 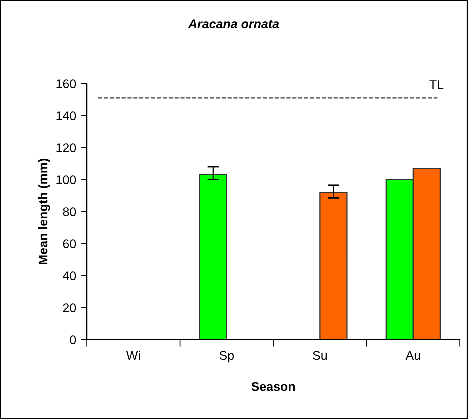 What do you see at coordinates (69, 212) in the screenshot?
I see `y-tick-label: 80` at bounding box center [69, 212].